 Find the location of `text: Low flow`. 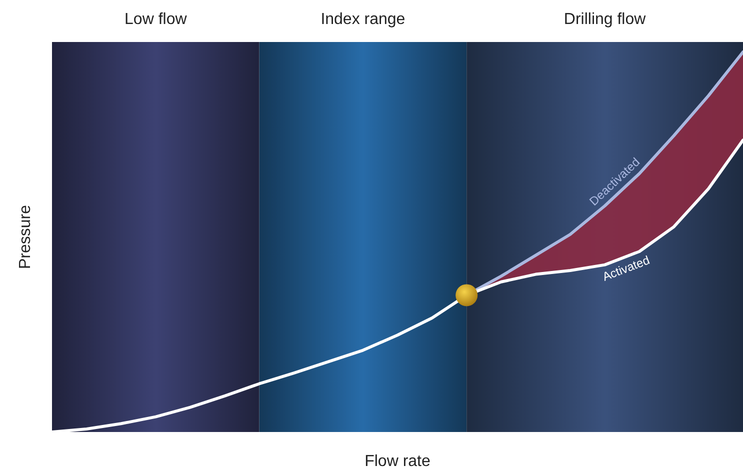

text: Low flow is located at coordinates (156, 19).